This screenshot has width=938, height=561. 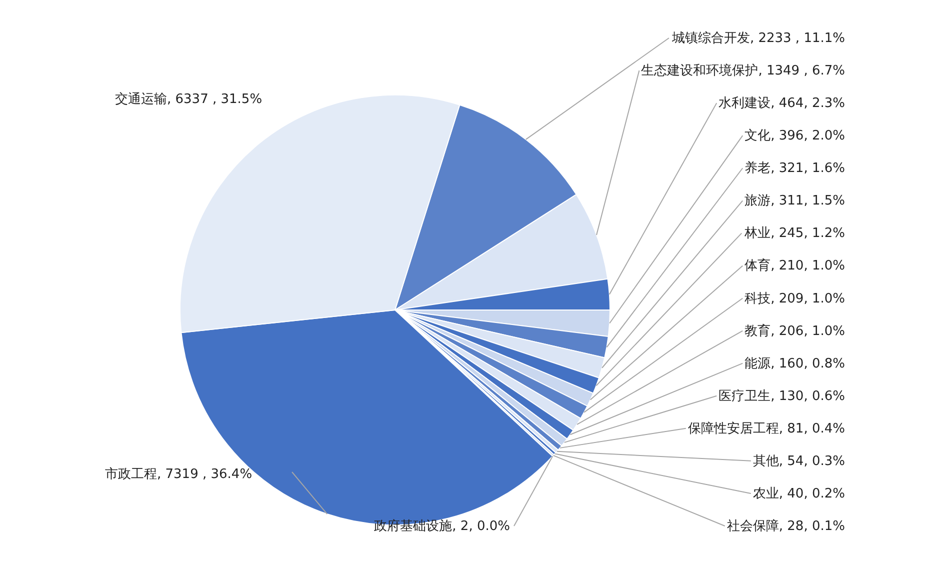 I want to click on slice-label: 水利建设, 464, 2.3%, so click(x=781, y=104).